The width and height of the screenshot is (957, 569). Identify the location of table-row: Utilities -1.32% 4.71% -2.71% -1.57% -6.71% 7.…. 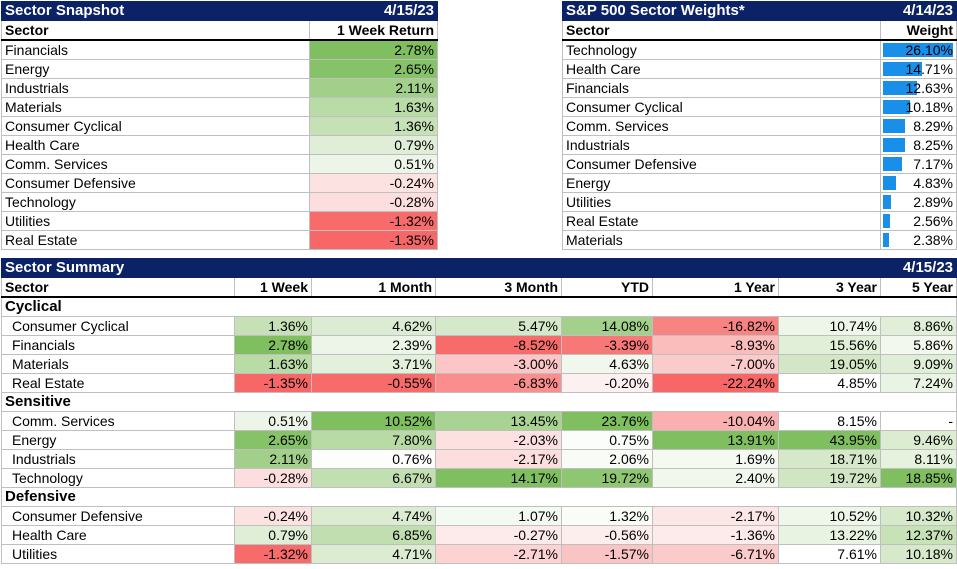
(479, 554).